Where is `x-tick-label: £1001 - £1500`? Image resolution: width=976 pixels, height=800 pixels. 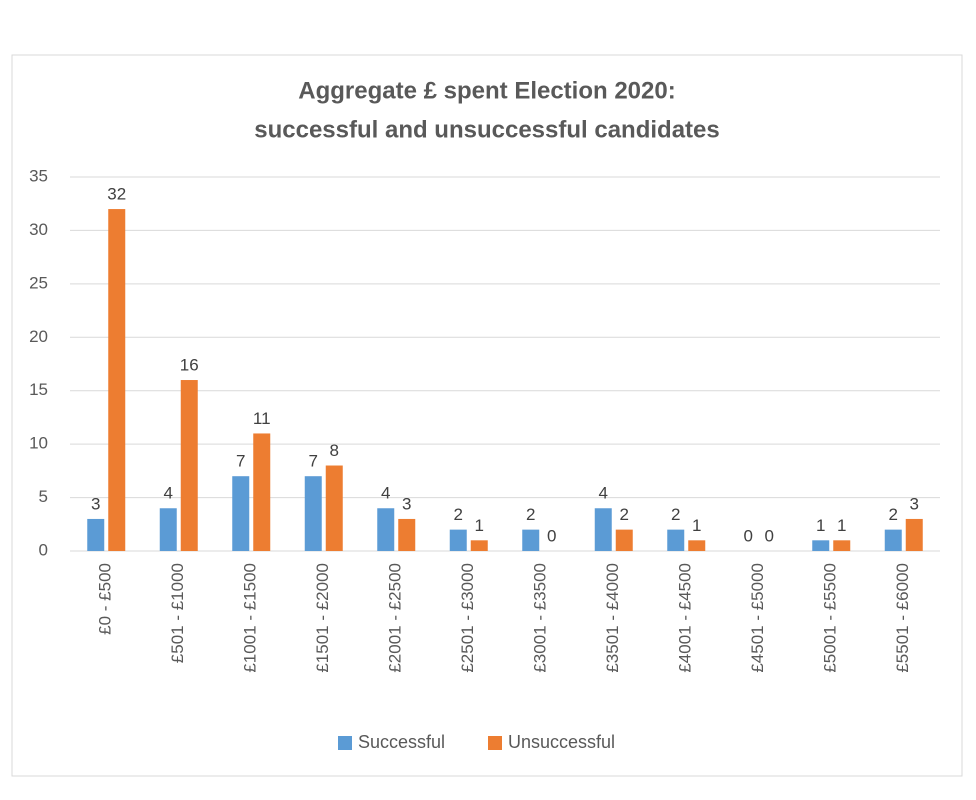
x-tick-label: £1001 - £1500 is located at coordinates (250, 618).